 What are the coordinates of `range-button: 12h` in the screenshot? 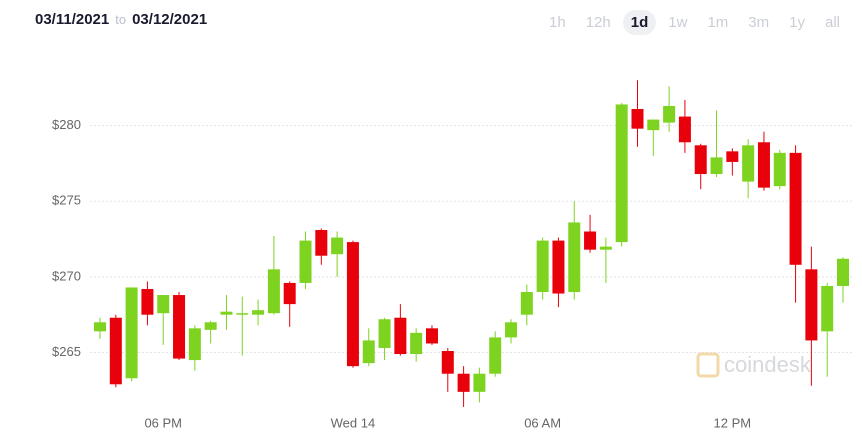 It's located at (598, 22).